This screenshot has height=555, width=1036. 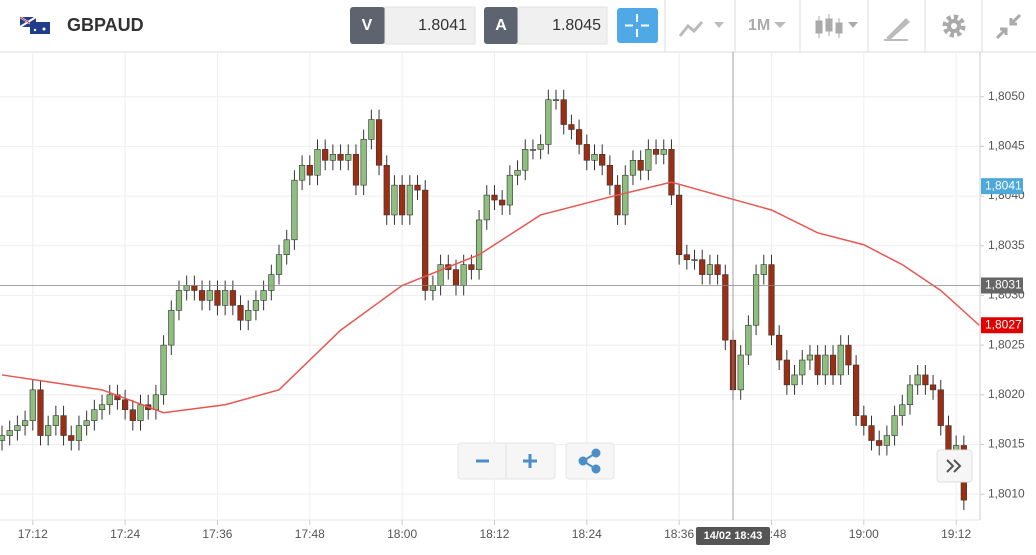 I want to click on bid-button, so click(x=367, y=25).